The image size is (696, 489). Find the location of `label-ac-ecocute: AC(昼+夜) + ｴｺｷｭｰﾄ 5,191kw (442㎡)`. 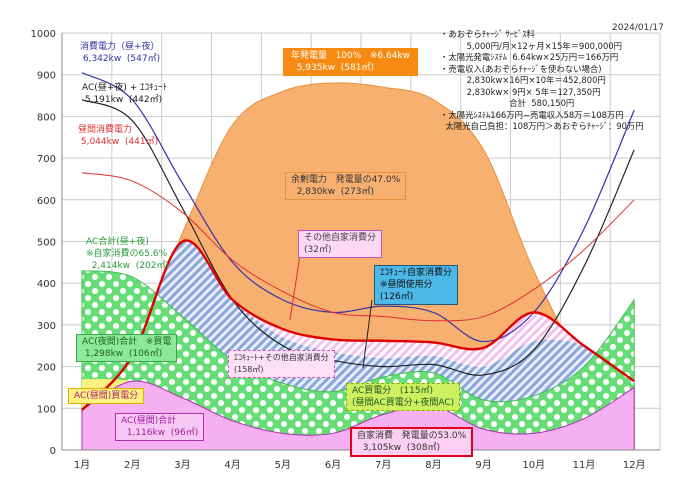

label-ac-ecocute: AC(昼+夜) + ｴｺｷｭｰﾄ 5,191kw (442㎡) is located at coordinates (125, 94).